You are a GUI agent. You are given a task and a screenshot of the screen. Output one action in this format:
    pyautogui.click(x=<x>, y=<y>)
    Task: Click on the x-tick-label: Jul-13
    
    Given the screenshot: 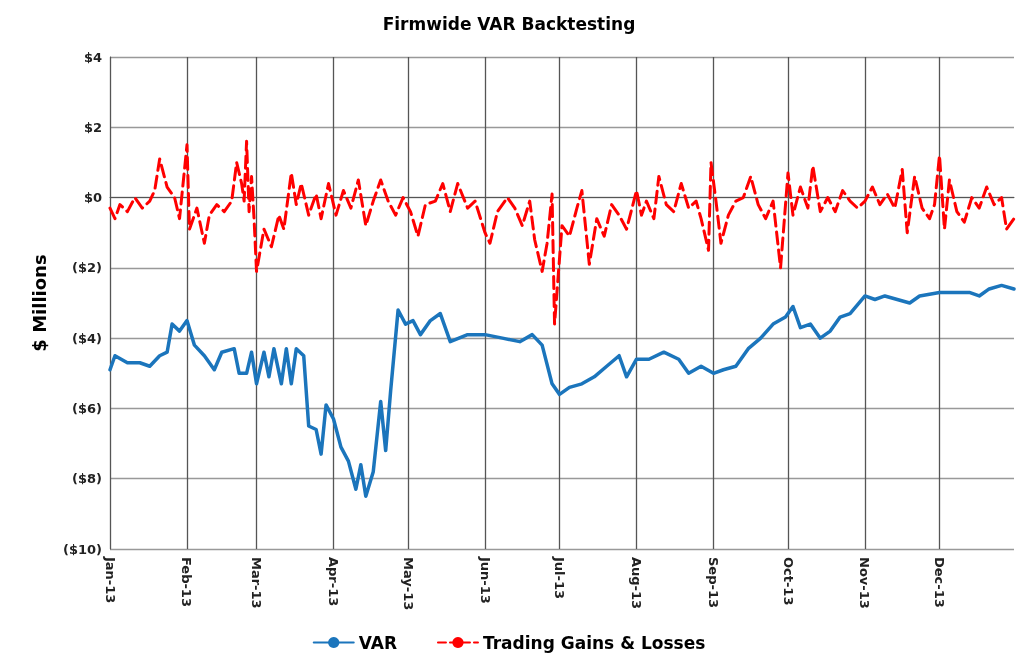 What is the action you would take?
    pyautogui.click(x=560, y=578)
    